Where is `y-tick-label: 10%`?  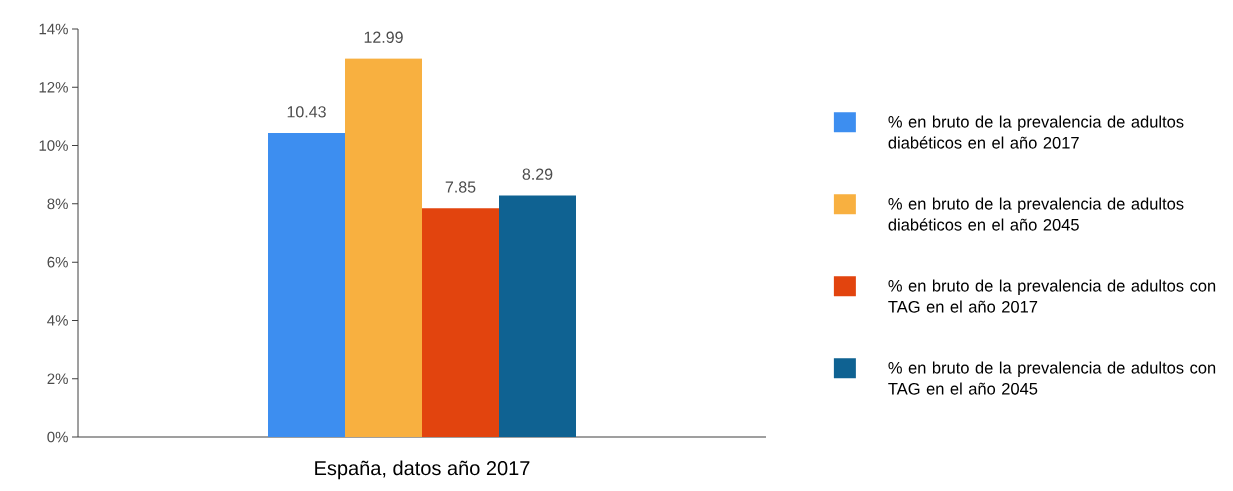 y-tick-label: 10% is located at coordinates (53, 145).